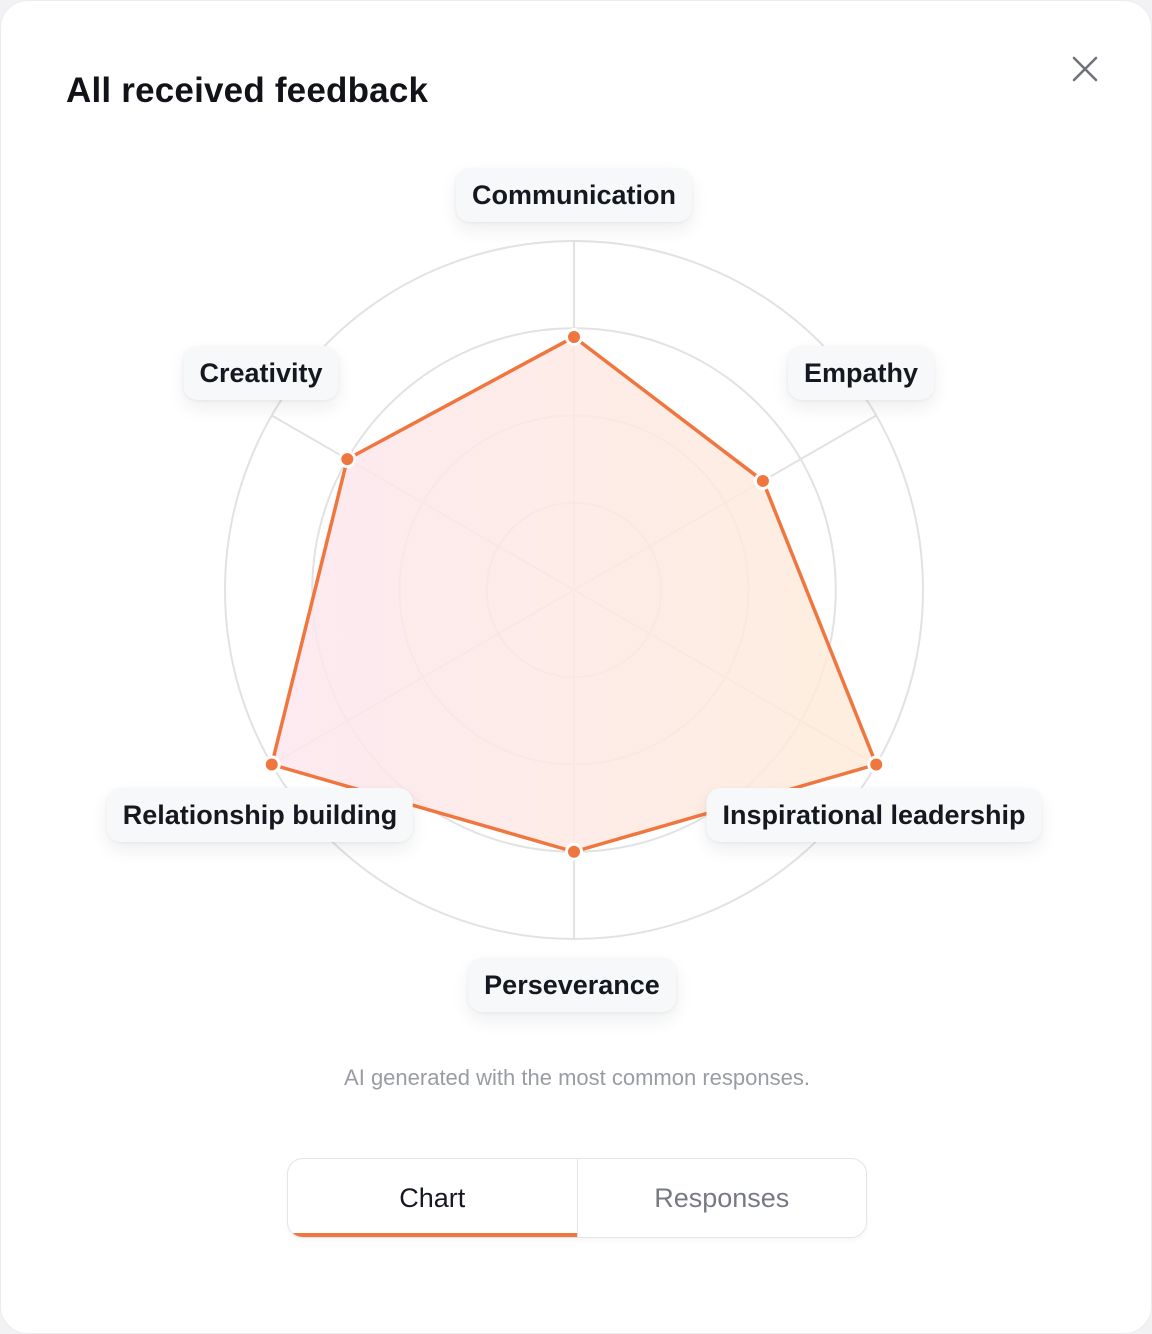 The height and width of the screenshot is (1334, 1152). I want to click on radar-axis-label: Inspirational leadership, so click(874, 815).